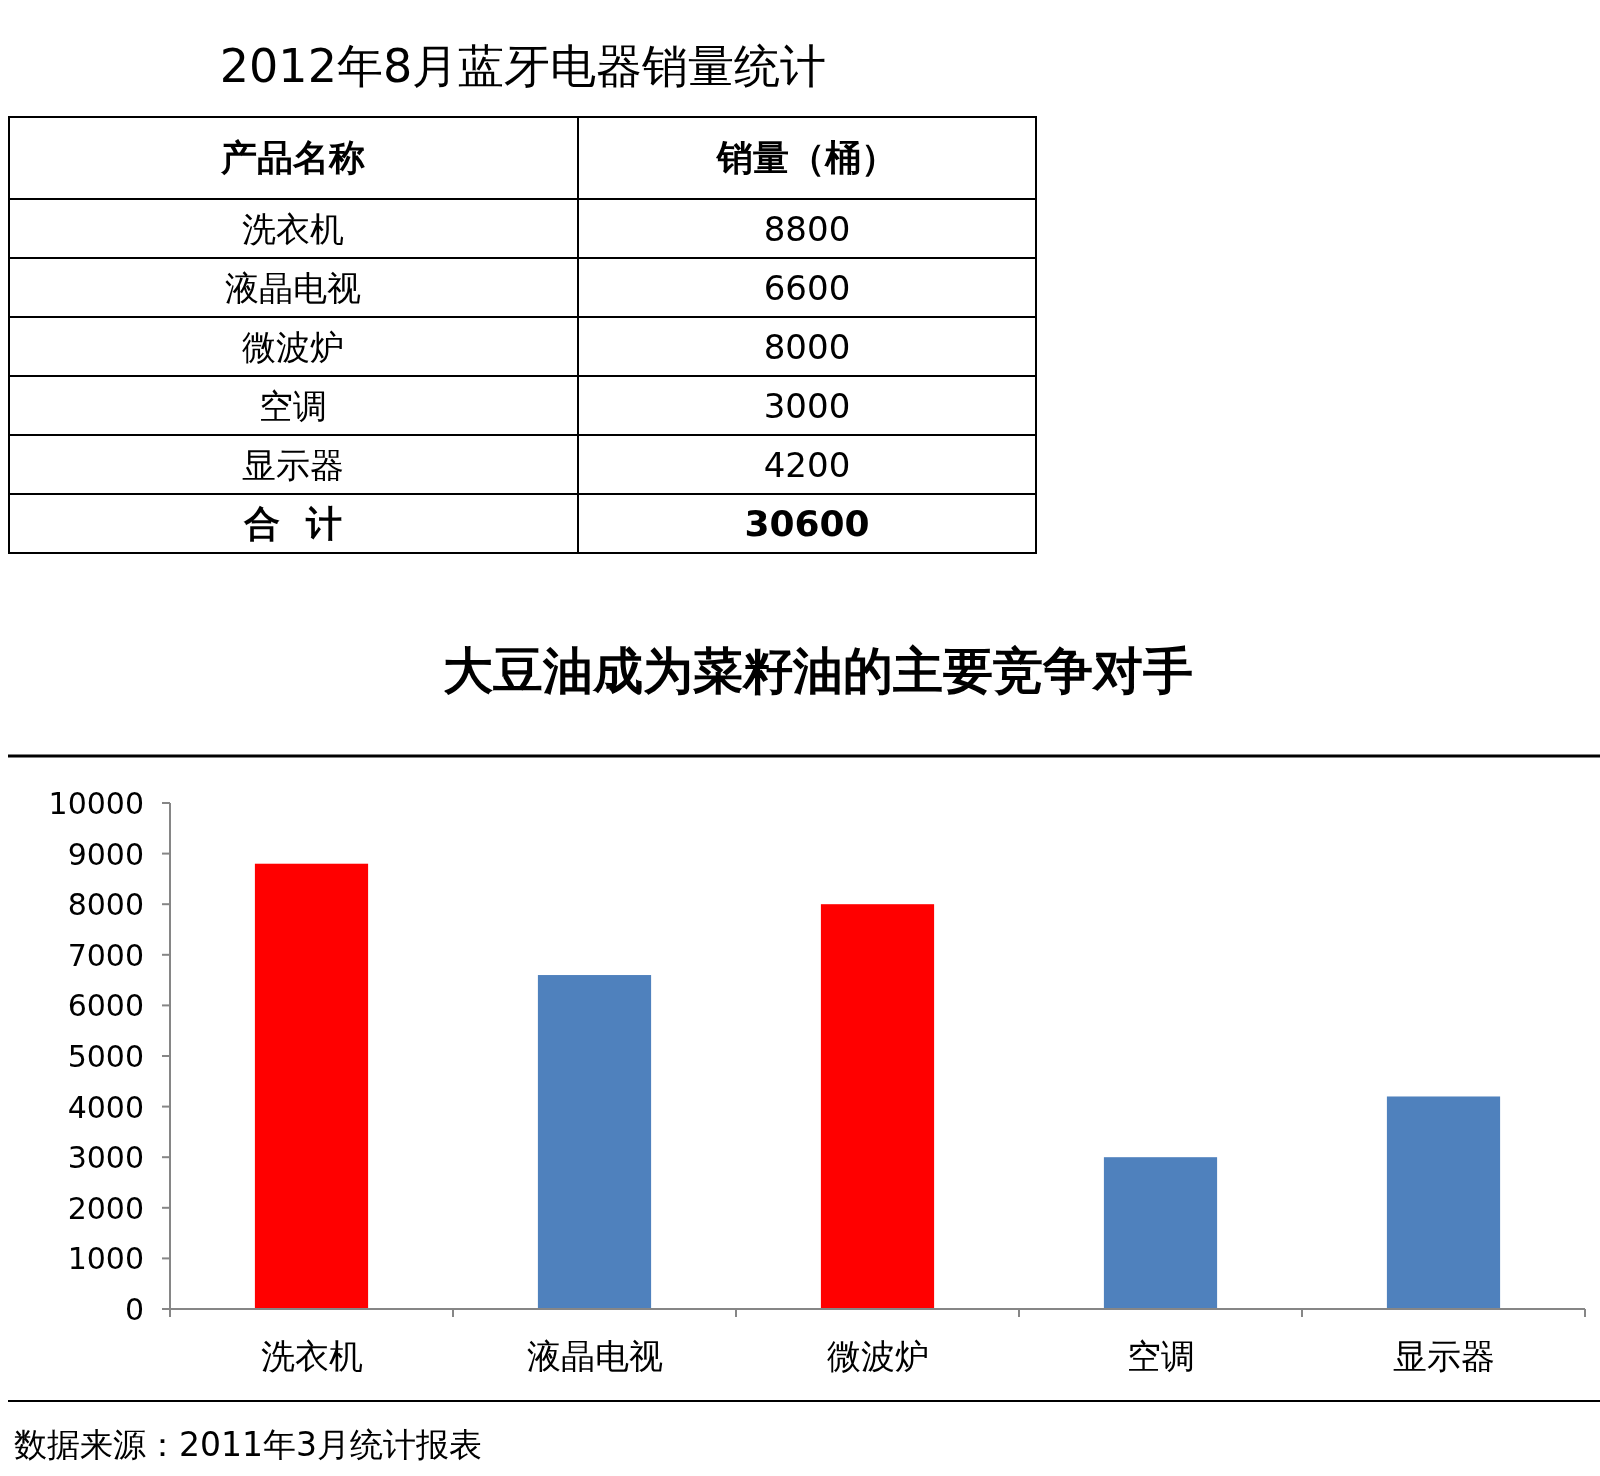 This screenshot has width=1600, height=1476. What do you see at coordinates (293, 228) in the screenshot?
I see `text: 洗衣机` at bounding box center [293, 228].